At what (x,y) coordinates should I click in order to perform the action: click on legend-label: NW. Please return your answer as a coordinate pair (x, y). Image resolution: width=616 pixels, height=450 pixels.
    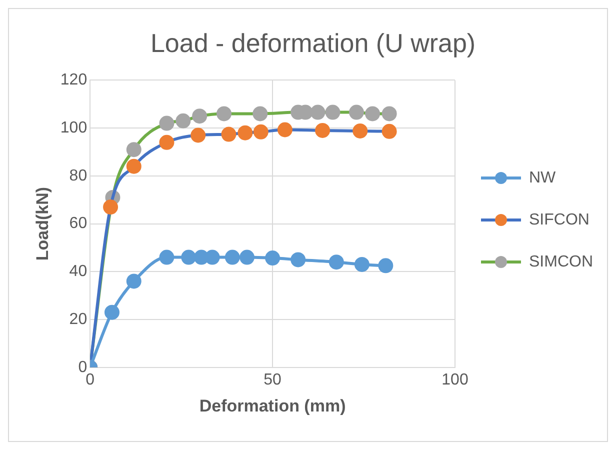
    Looking at the image, I should click on (543, 177).